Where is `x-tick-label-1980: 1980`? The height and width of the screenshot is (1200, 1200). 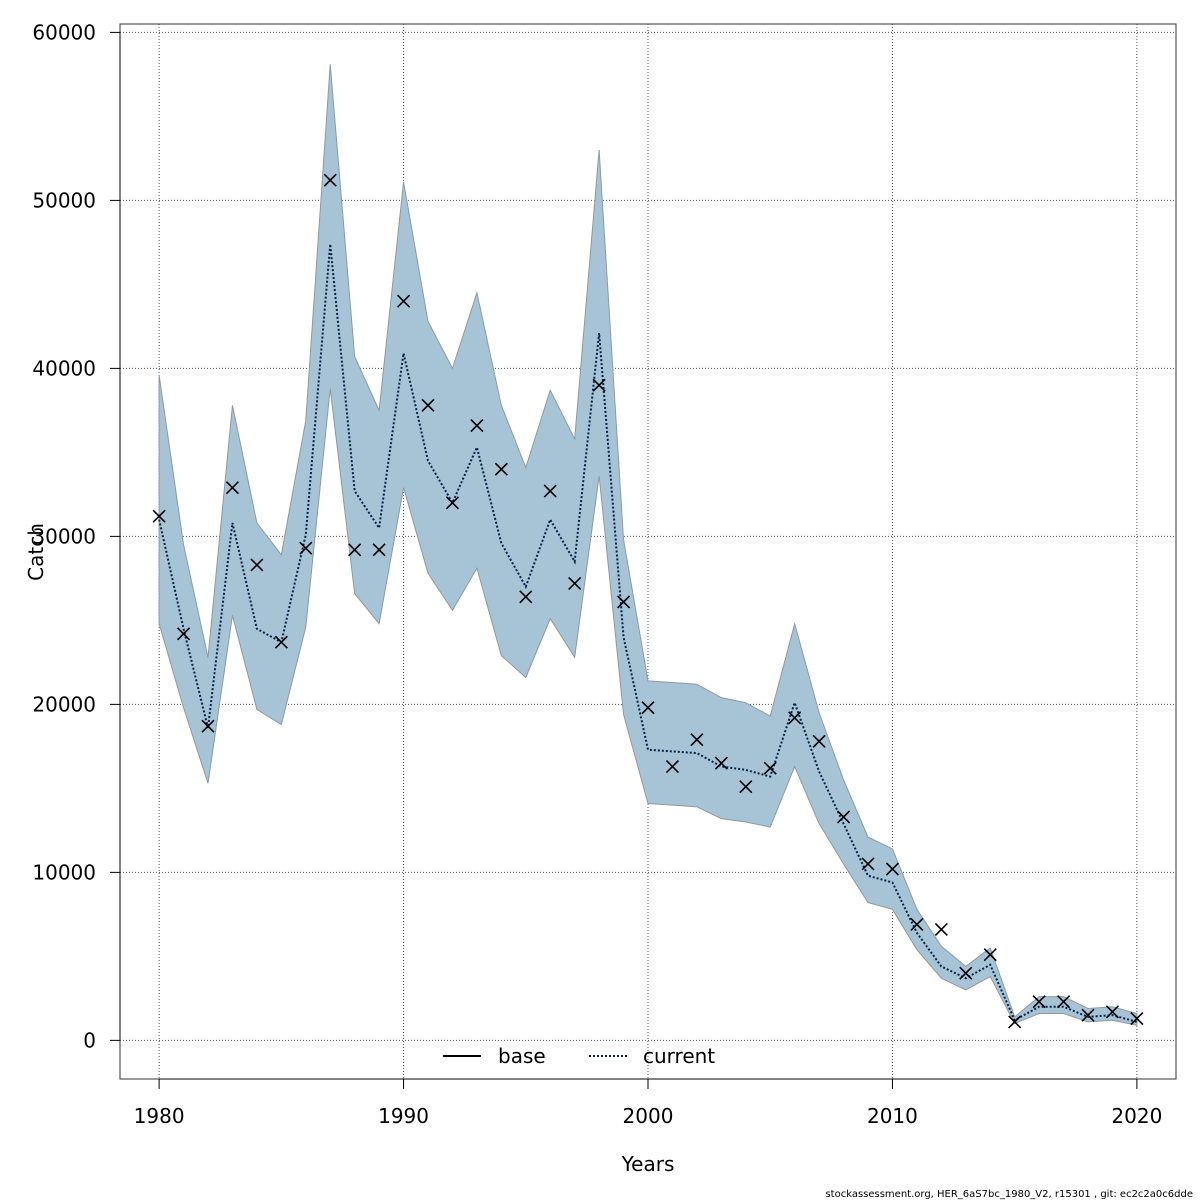
x-tick-label-1980: 1980 is located at coordinates (159, 1116).